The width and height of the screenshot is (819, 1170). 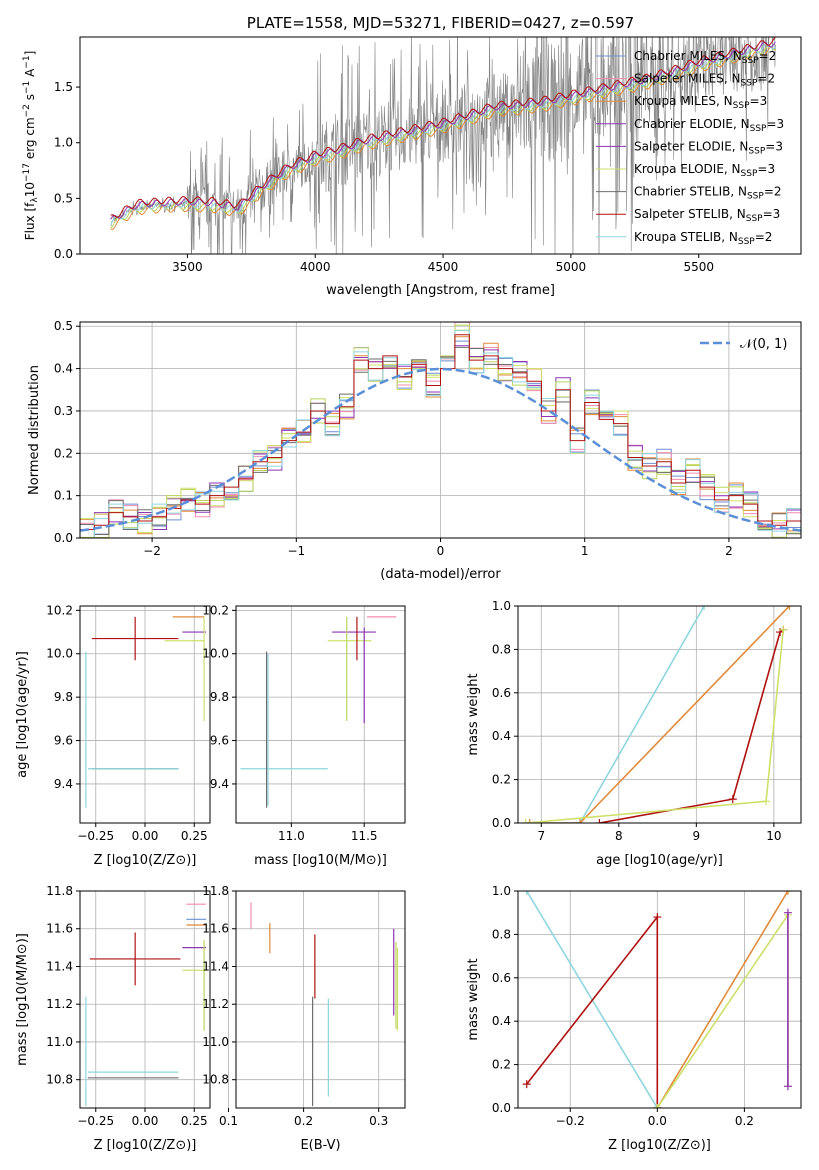 What do you see at coordinates (443, 127) in the screenshot?
I see `model-spectrum` at bounding box center [443, 127].